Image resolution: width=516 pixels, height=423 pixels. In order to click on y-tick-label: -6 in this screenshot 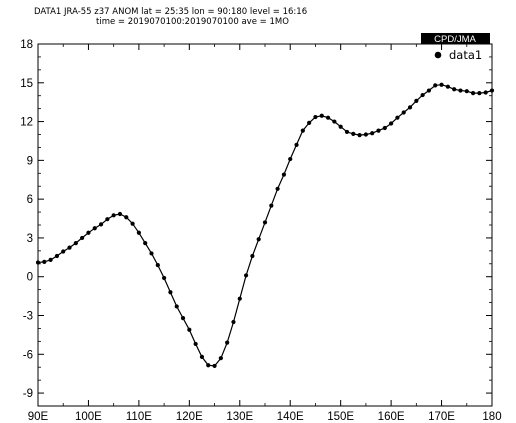, I will do `click(28, 355)`.